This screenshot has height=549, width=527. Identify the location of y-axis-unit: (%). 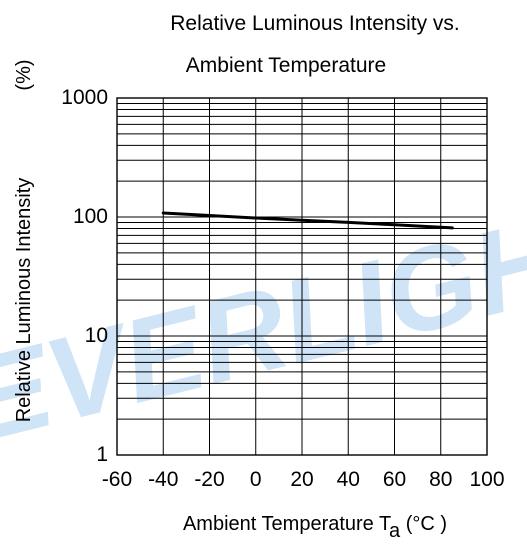
(24, 74).